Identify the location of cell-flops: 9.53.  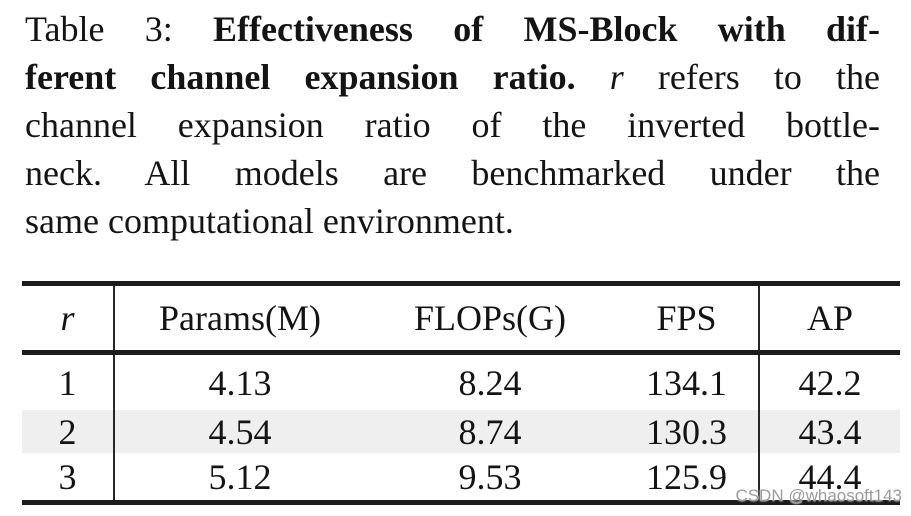
(490, 476).